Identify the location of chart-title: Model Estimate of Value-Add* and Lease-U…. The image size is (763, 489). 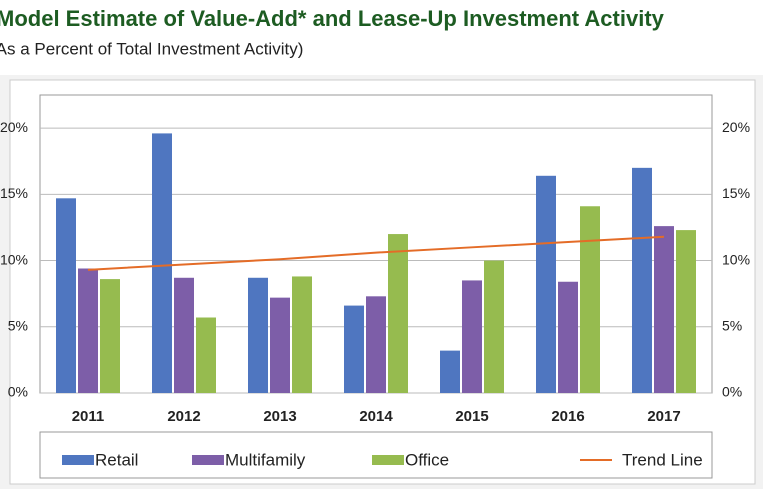
(332, 18).